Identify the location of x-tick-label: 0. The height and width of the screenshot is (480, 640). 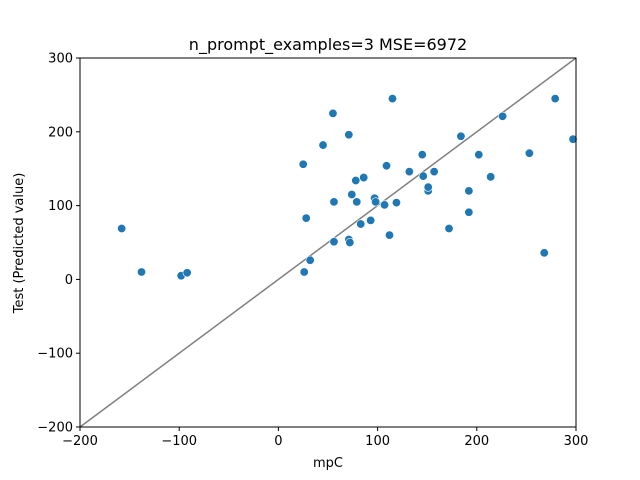
(278, 441).